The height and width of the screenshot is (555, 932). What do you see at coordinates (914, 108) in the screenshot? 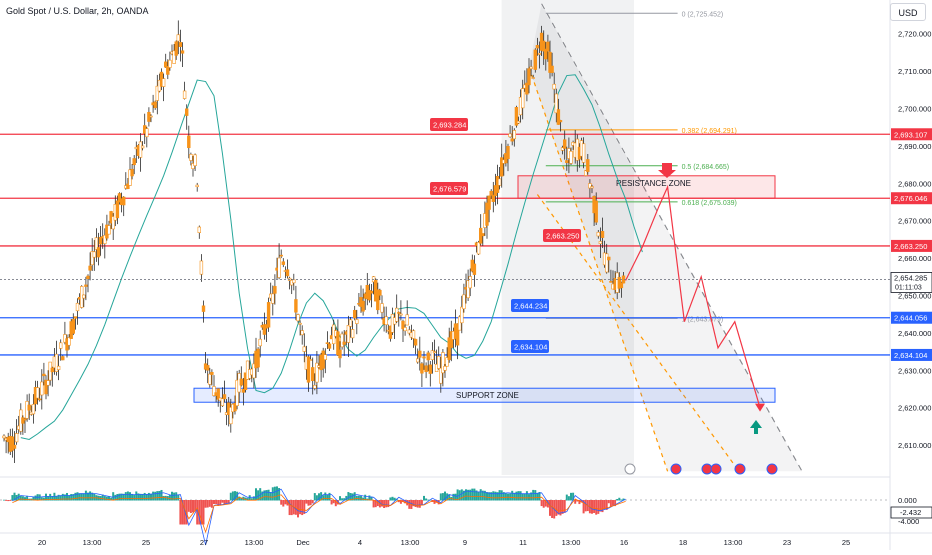
I see `price-tick: 2,700.000` at bounding box center [914, 108].